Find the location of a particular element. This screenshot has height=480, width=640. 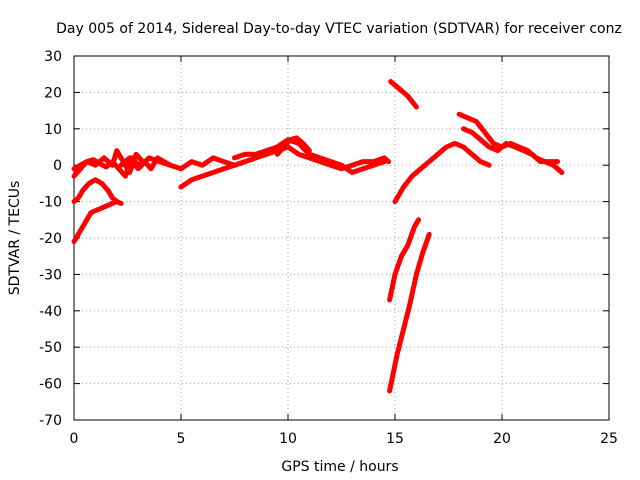

y-tick-label: -70 is located at coordinates (50, 421).